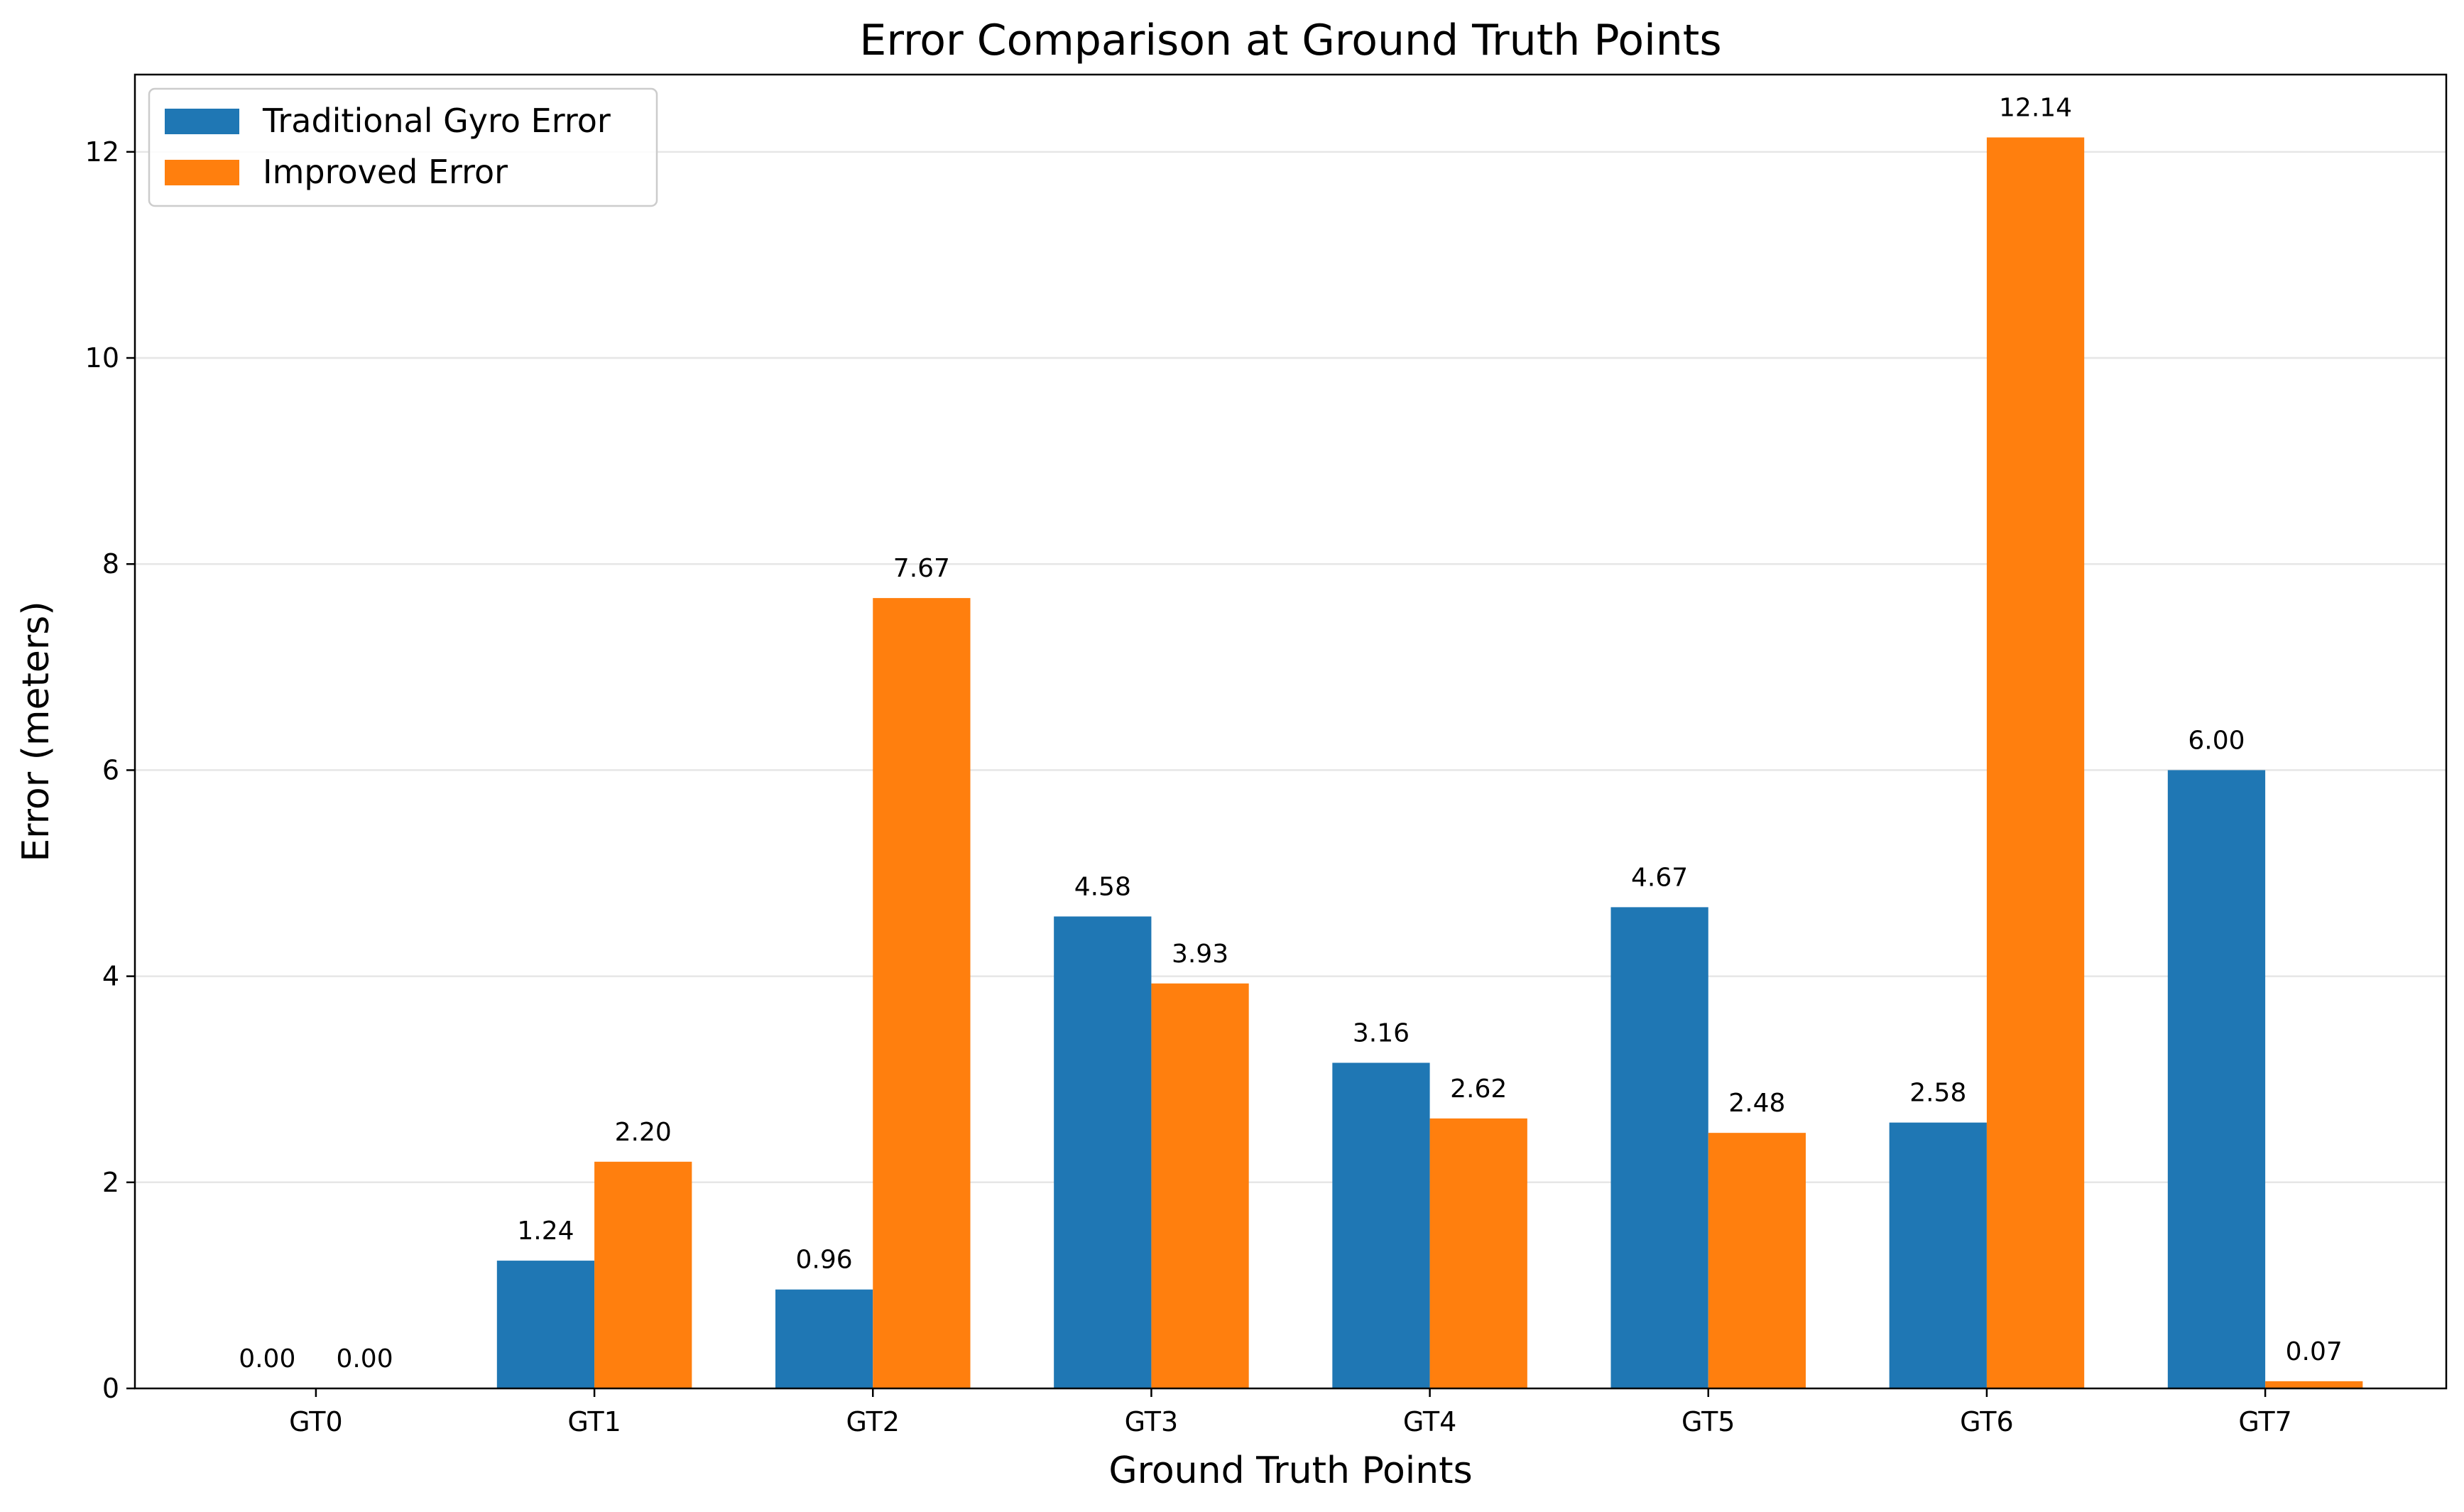 Image resolution: width=2464 pixels, height=1512 pixels. I want to click on y-axis: 0 2 4 6 8 10 12, so click(110, 770).